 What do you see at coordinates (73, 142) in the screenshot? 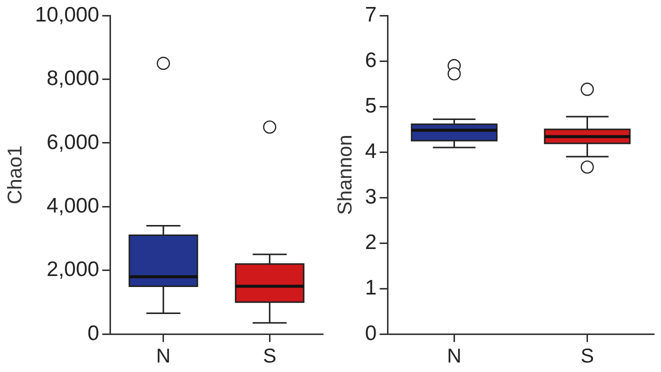
I see `y-tick-label: 6,000` at bounding box center [73, 142].